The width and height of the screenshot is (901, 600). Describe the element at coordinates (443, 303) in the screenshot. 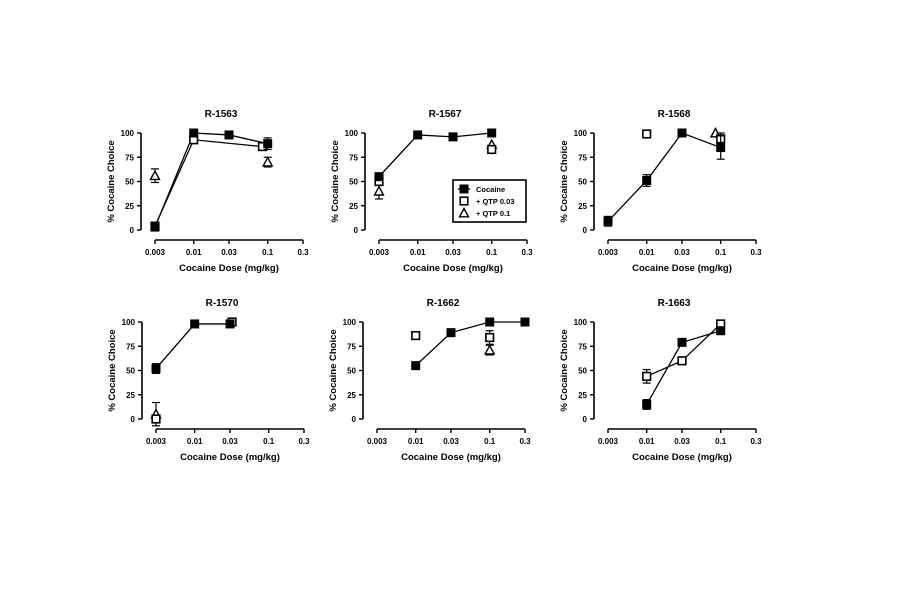

I see `chart-title: R-1662` at that location.